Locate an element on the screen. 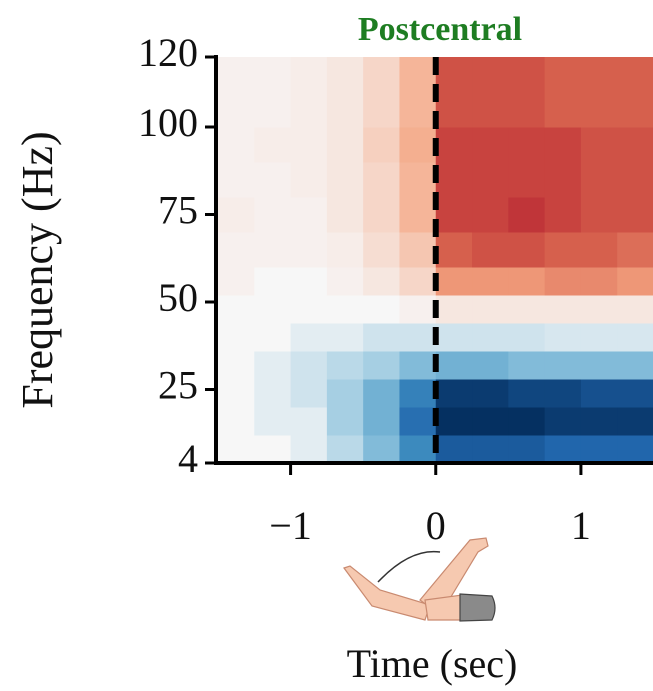 Image resolution: width=653 pixels, height=691 pixels. y-axis-label: Frequency (Hz) is located at coordinates (37, 269).